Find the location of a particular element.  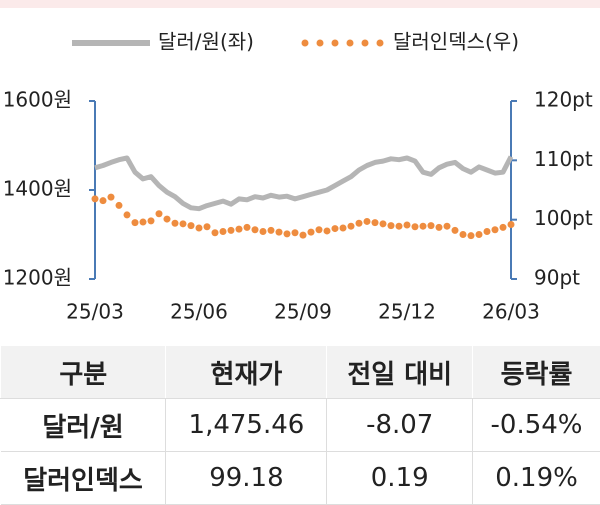

cell: -8.07 is located at coordinates (400, 425).